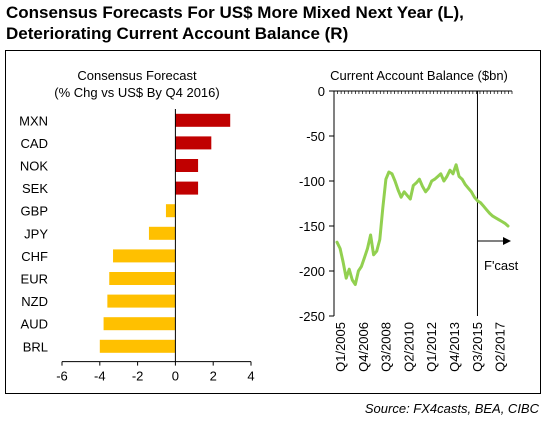 The height and width of the screenshot is (435, 551). What do you see at coordinates (431, 347) in the screenshot?
I see `x-tick-label: Q1/2012` at bounding box center [431, 347].